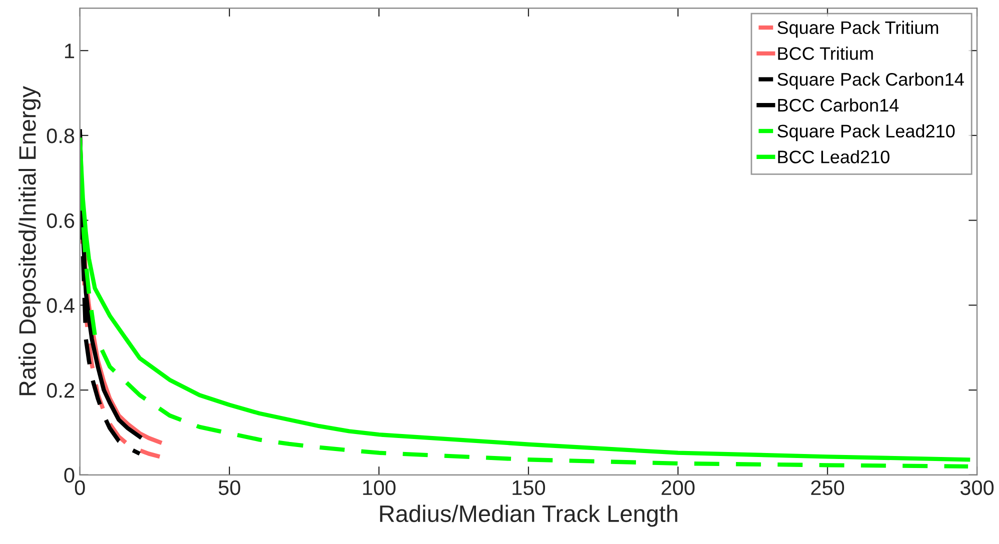 This screenshot has height=544, width=999. I want to click on x-tick-label: 150, so click(529, 488).